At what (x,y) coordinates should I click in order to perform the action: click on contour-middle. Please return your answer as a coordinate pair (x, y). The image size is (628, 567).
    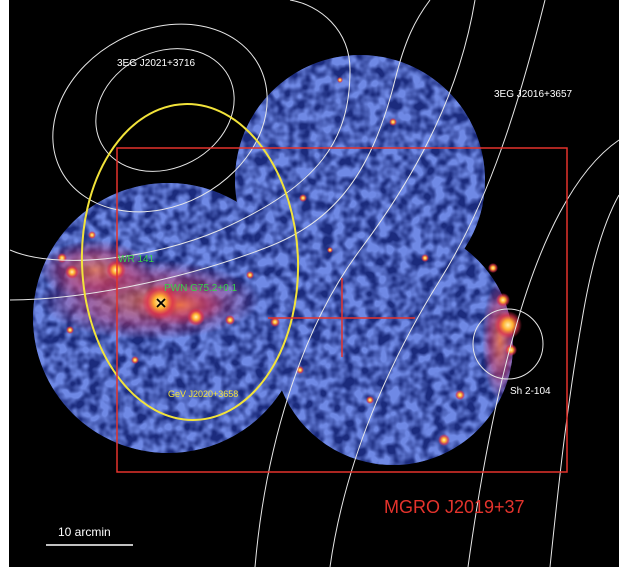
    Looking at the image, I should click on (160, 118).